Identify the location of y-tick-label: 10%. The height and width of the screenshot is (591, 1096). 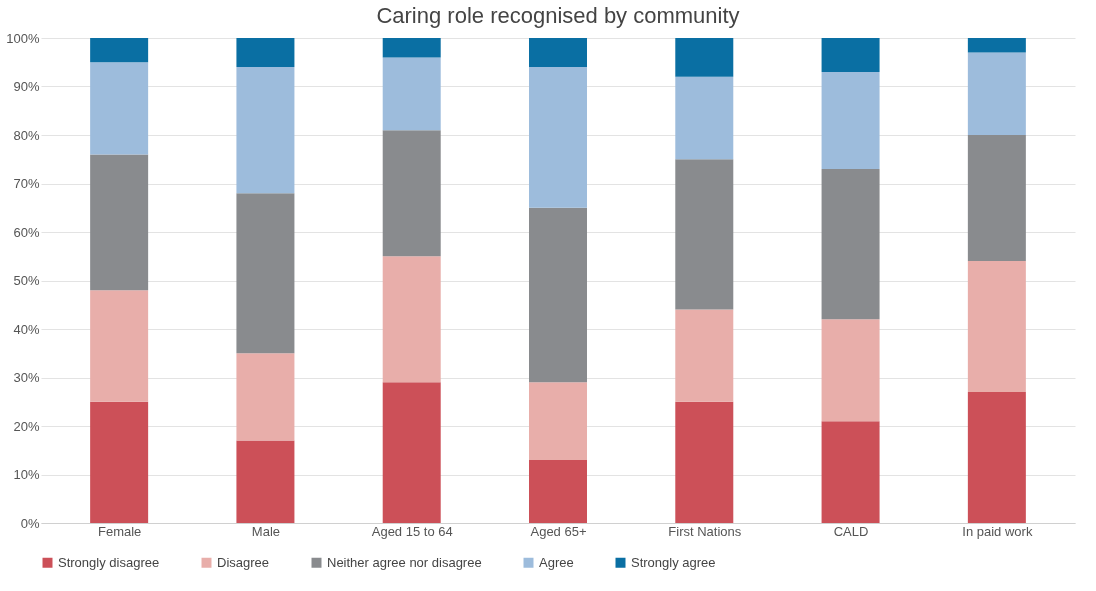
(26, 474).